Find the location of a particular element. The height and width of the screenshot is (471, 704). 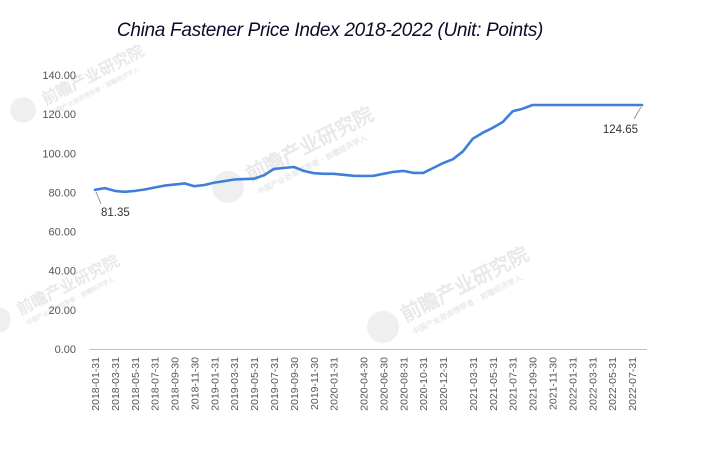

x-tick-label: 2018-07-31 is located at coordinates (156, 384).